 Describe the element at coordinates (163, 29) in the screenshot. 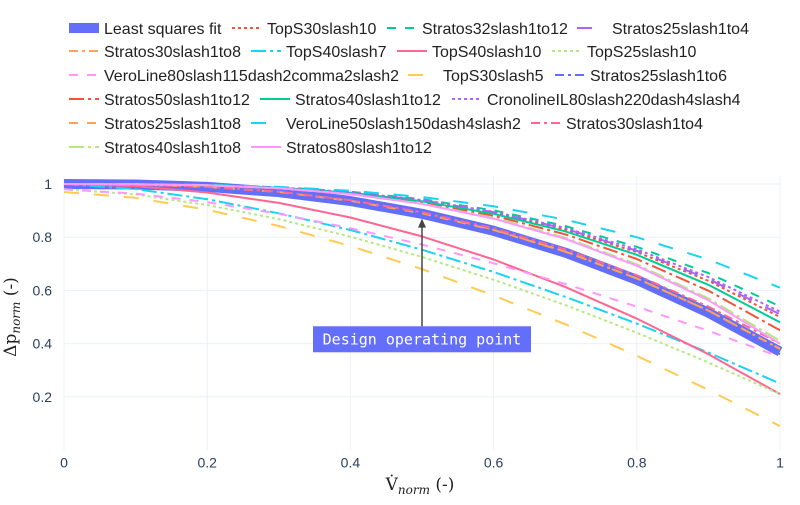

I see `legend-label: Least squares fit` at that location.